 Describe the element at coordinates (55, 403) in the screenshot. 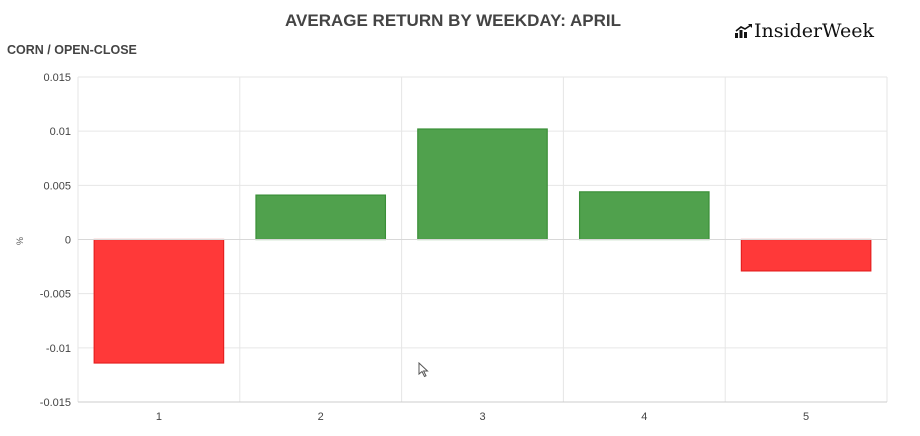

I see `y-tick-label: -0.015` at that location.